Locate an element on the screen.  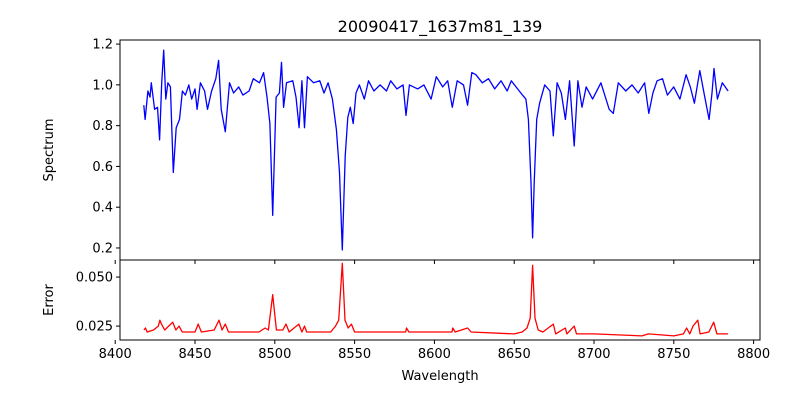
x-tick-label: 8450 is located at coordinates (194, 354).